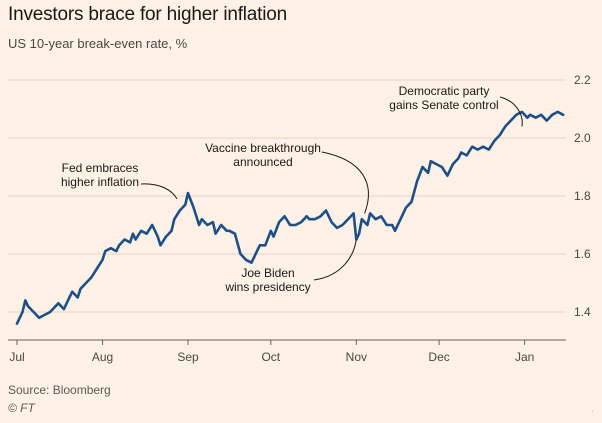 The image size is (602, 423). I want to click on y-axis-labels: 1.4 1.6 1.8 2.0 2.2, so click(582, 196).